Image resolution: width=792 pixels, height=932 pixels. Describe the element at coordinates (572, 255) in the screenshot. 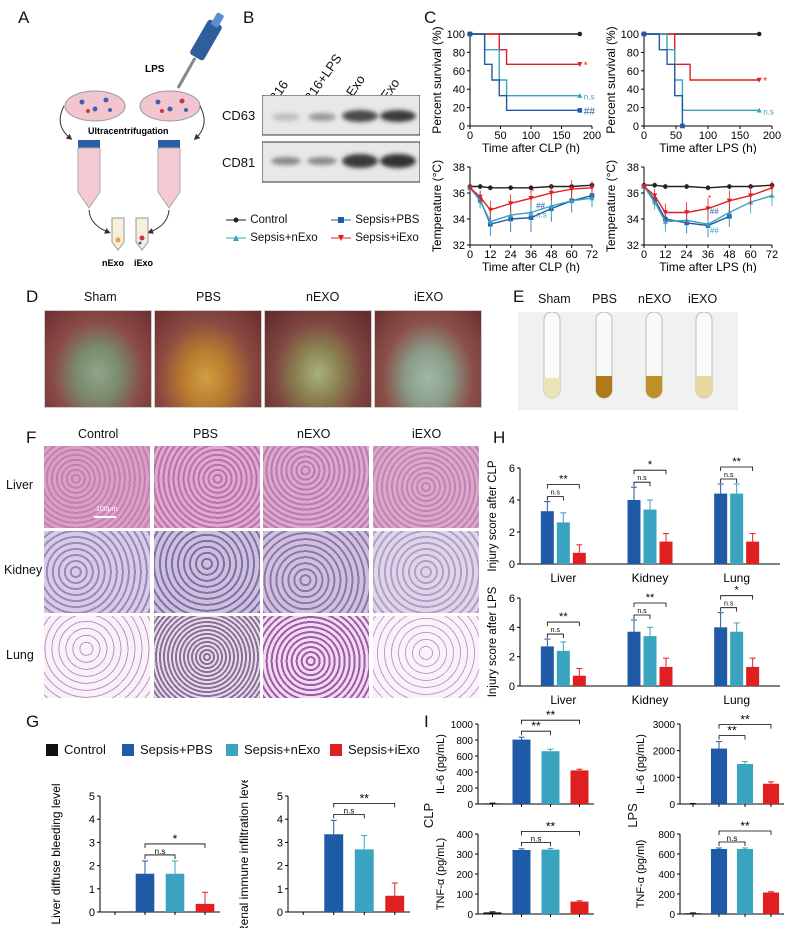

I see `x-tick-label: 60` at that location.